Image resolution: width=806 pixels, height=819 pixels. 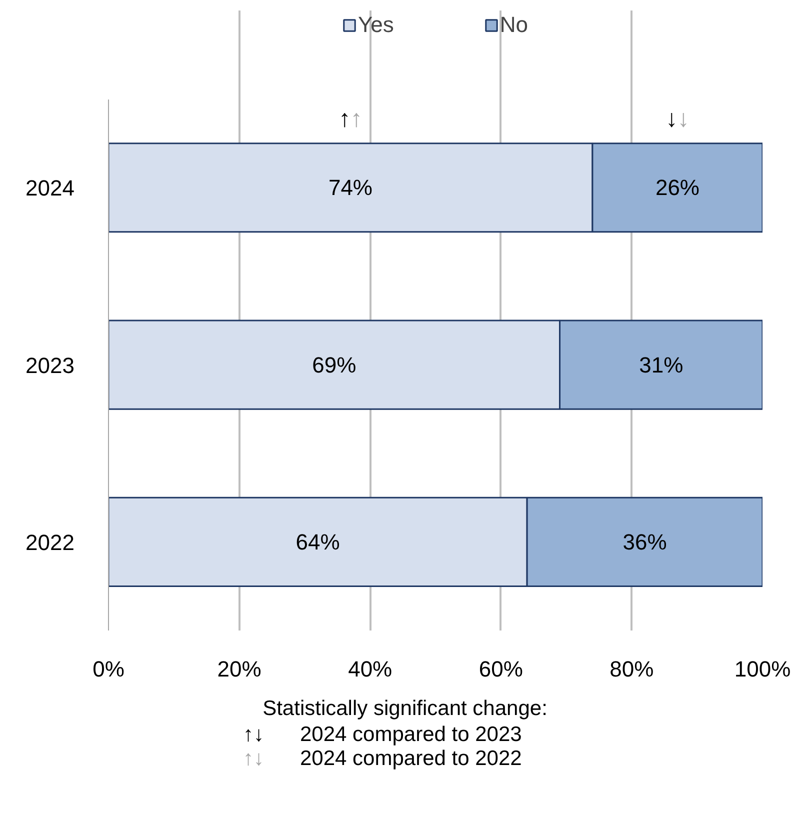 What do you see at coordinates (50, 365) in the screenshot?
I see `y-tick-label: 2023` at bounding box center [50, 365].